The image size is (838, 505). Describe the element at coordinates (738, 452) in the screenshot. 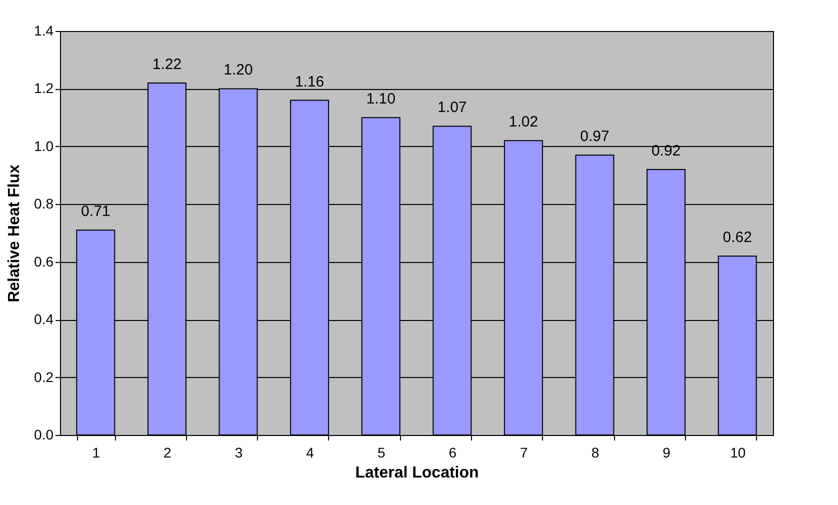

I see `x-tick-label: 10` at that location.